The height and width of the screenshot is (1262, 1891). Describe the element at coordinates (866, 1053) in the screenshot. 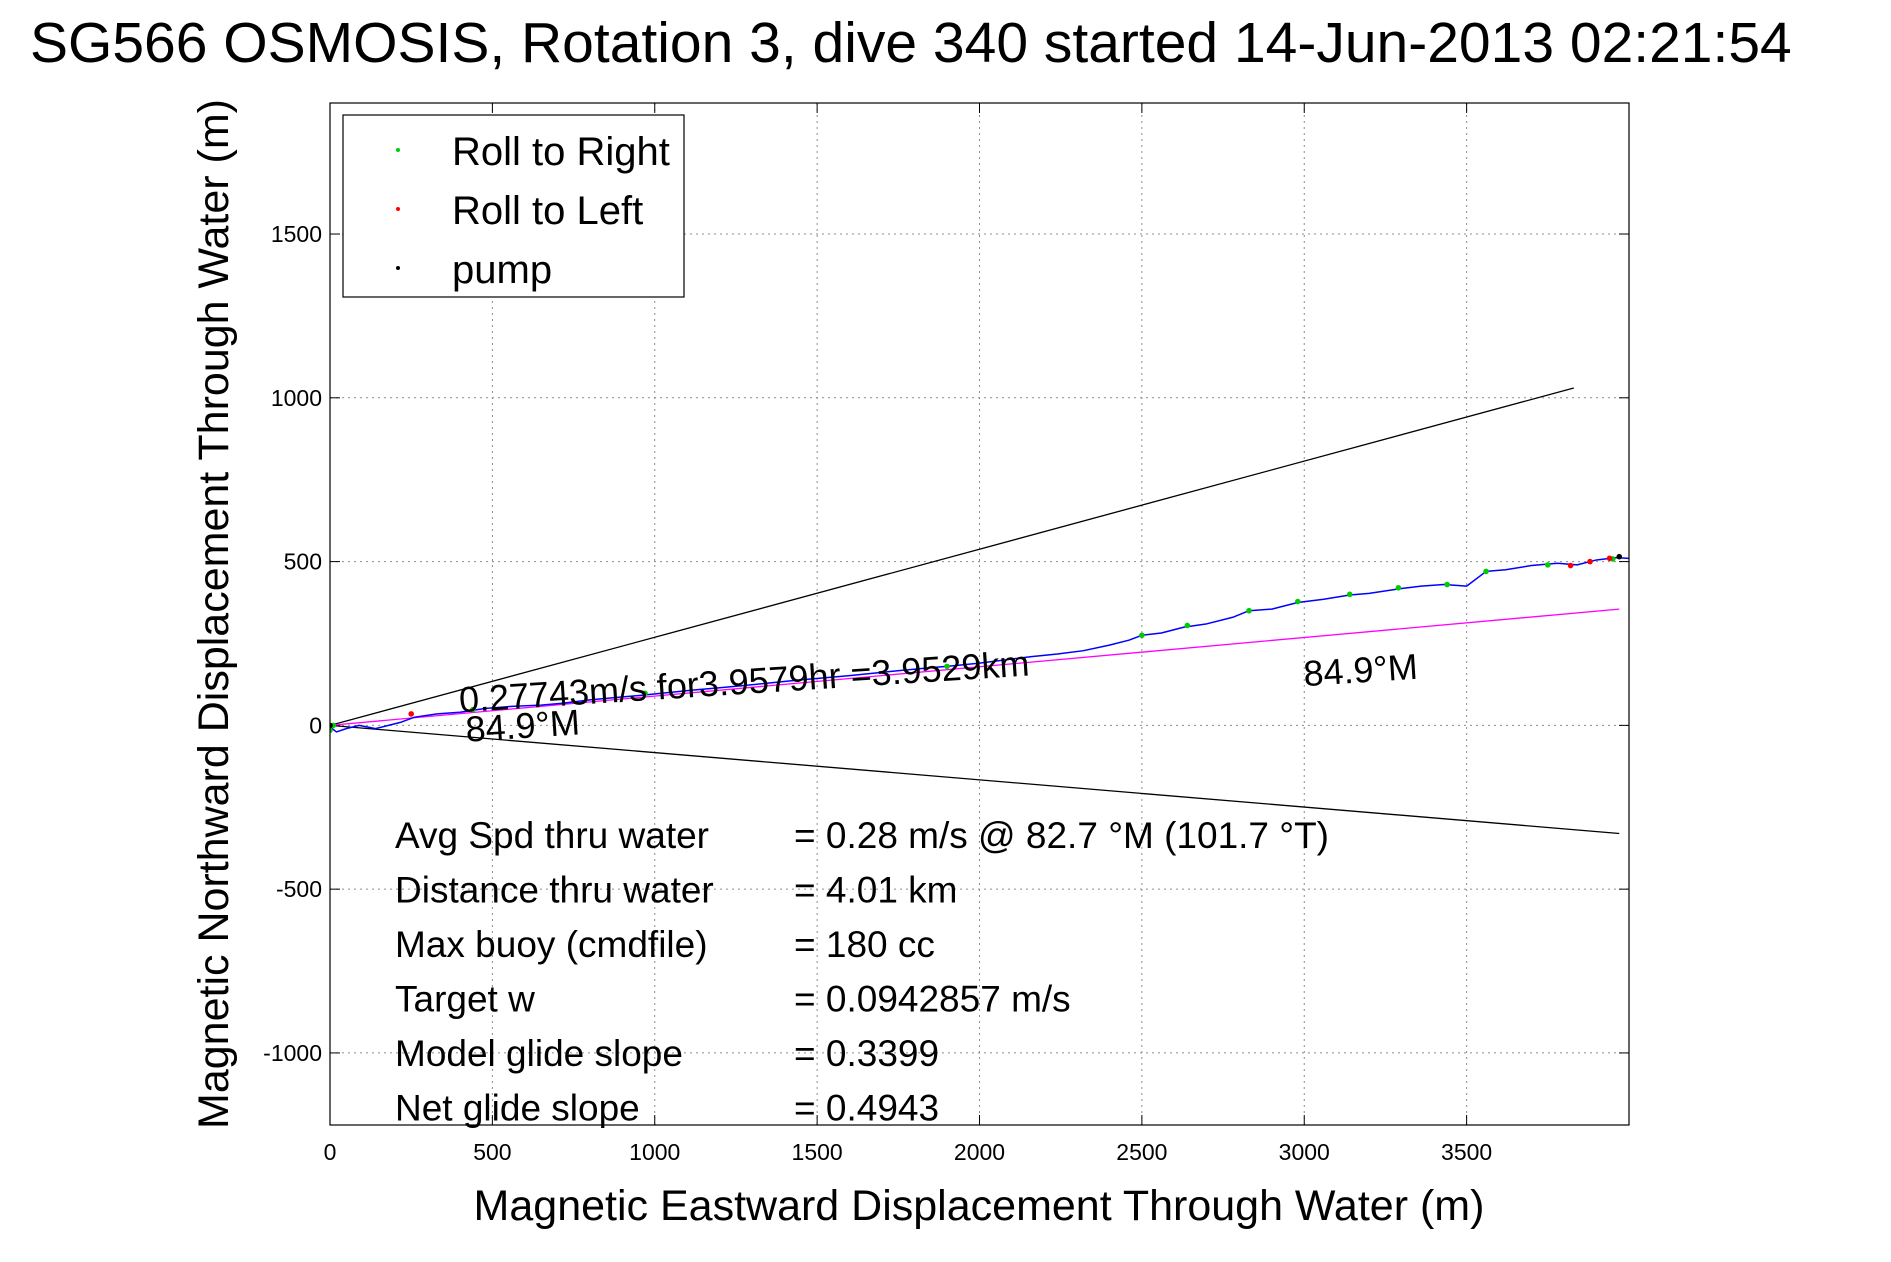

I see `stats-value: = 0.3399` at that location.